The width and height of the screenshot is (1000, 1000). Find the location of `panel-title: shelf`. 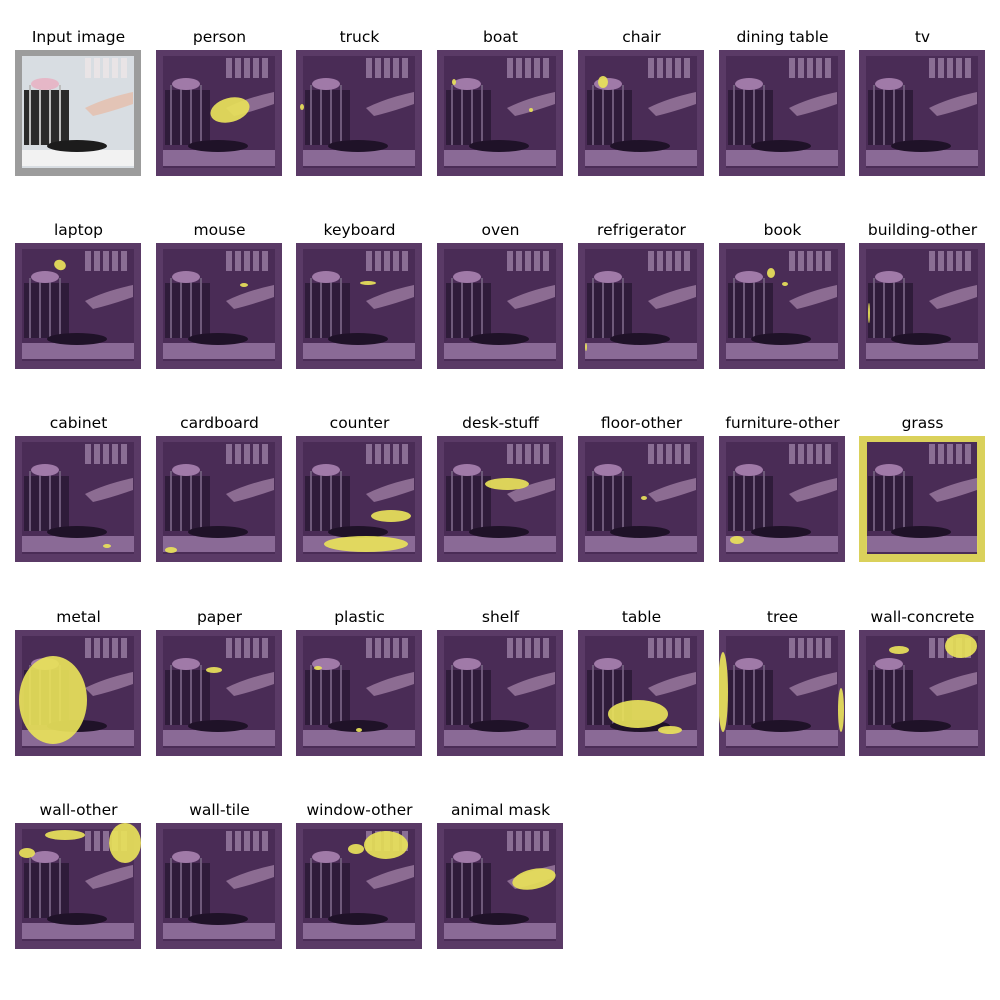

panel-title: shelf is located at coordinates (500, 617).